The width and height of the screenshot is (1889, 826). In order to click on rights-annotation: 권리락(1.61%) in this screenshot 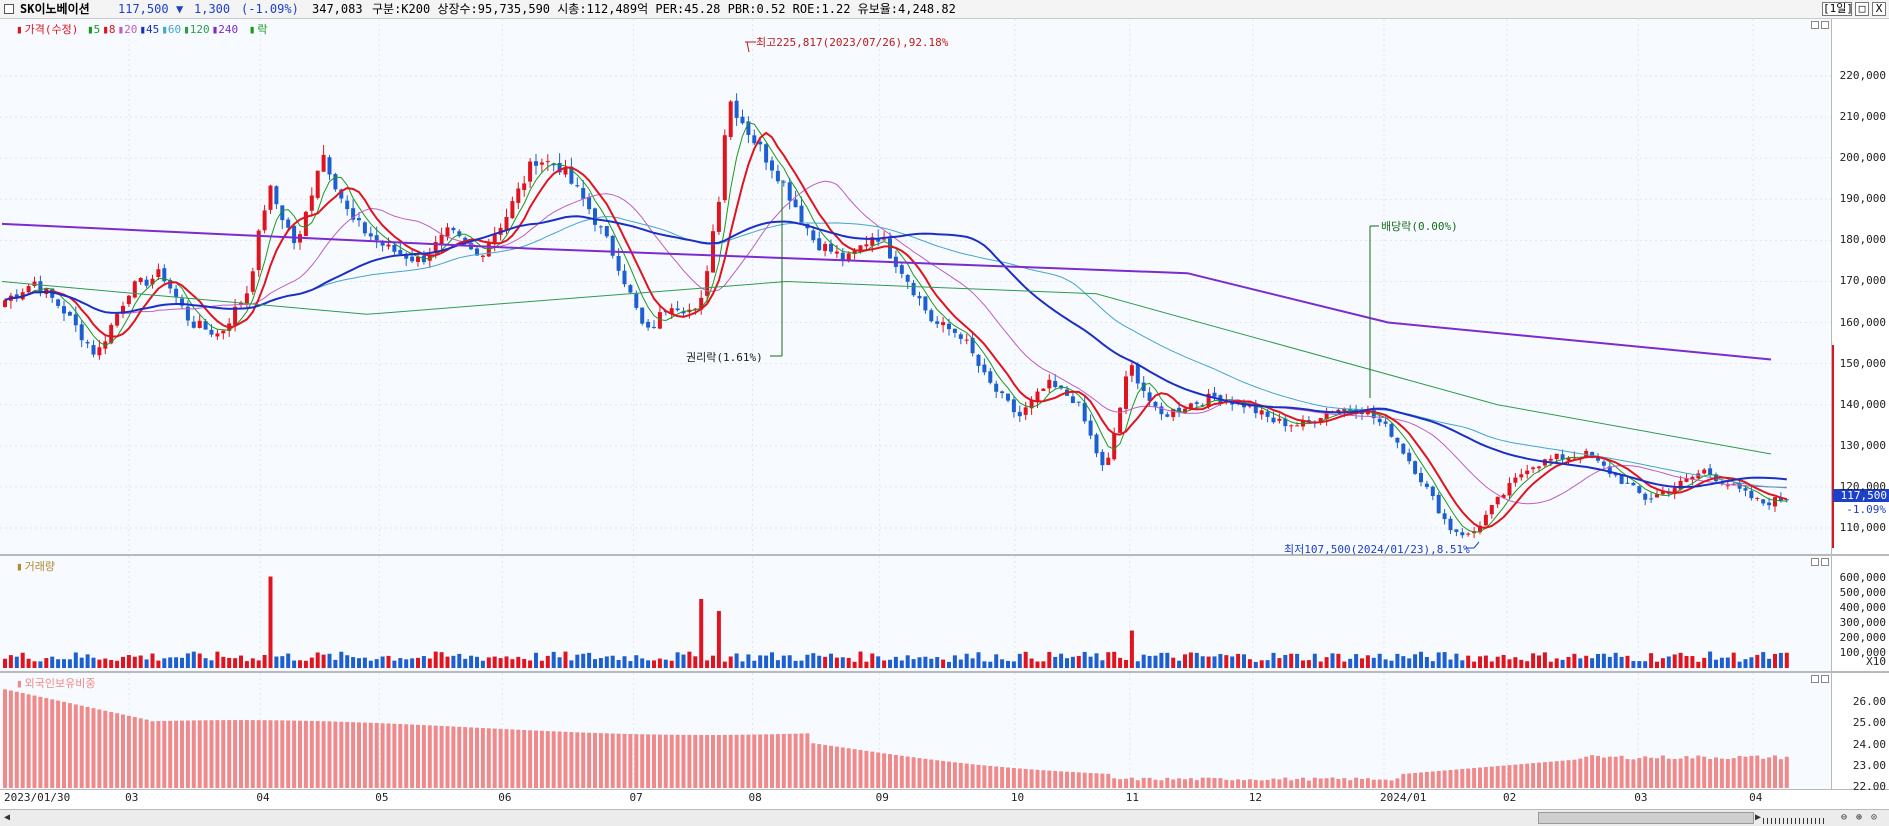, I will do `click(724, 357)`.